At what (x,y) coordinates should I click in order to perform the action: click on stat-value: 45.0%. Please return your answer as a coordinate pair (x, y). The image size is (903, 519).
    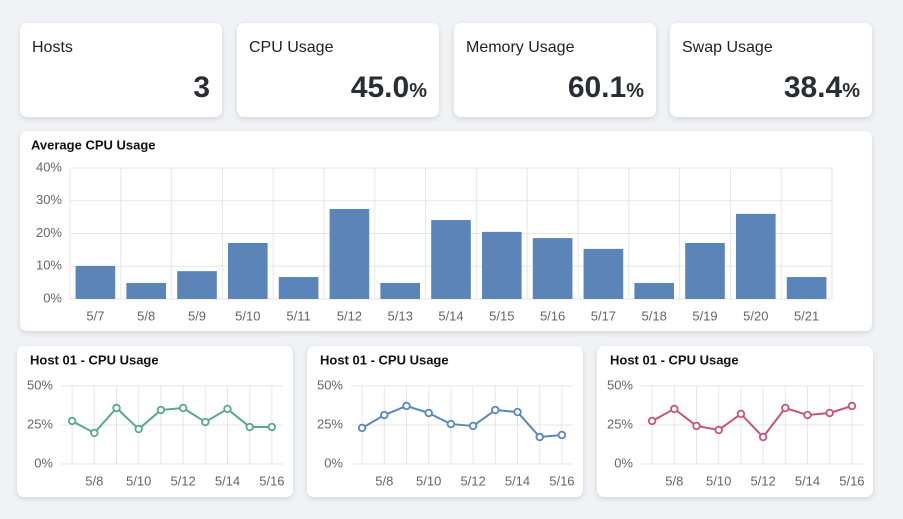
    Looking at the image, I should click on (389, 88).